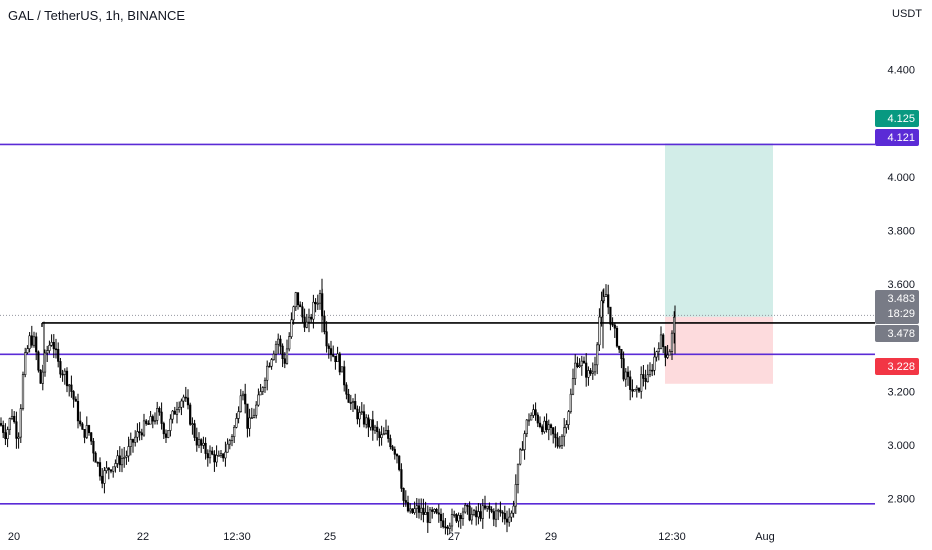  What do you see at coordinates (14, 537) in the screenshot?
I see `time-tick-label: 20` at bounding box center [14, 537].